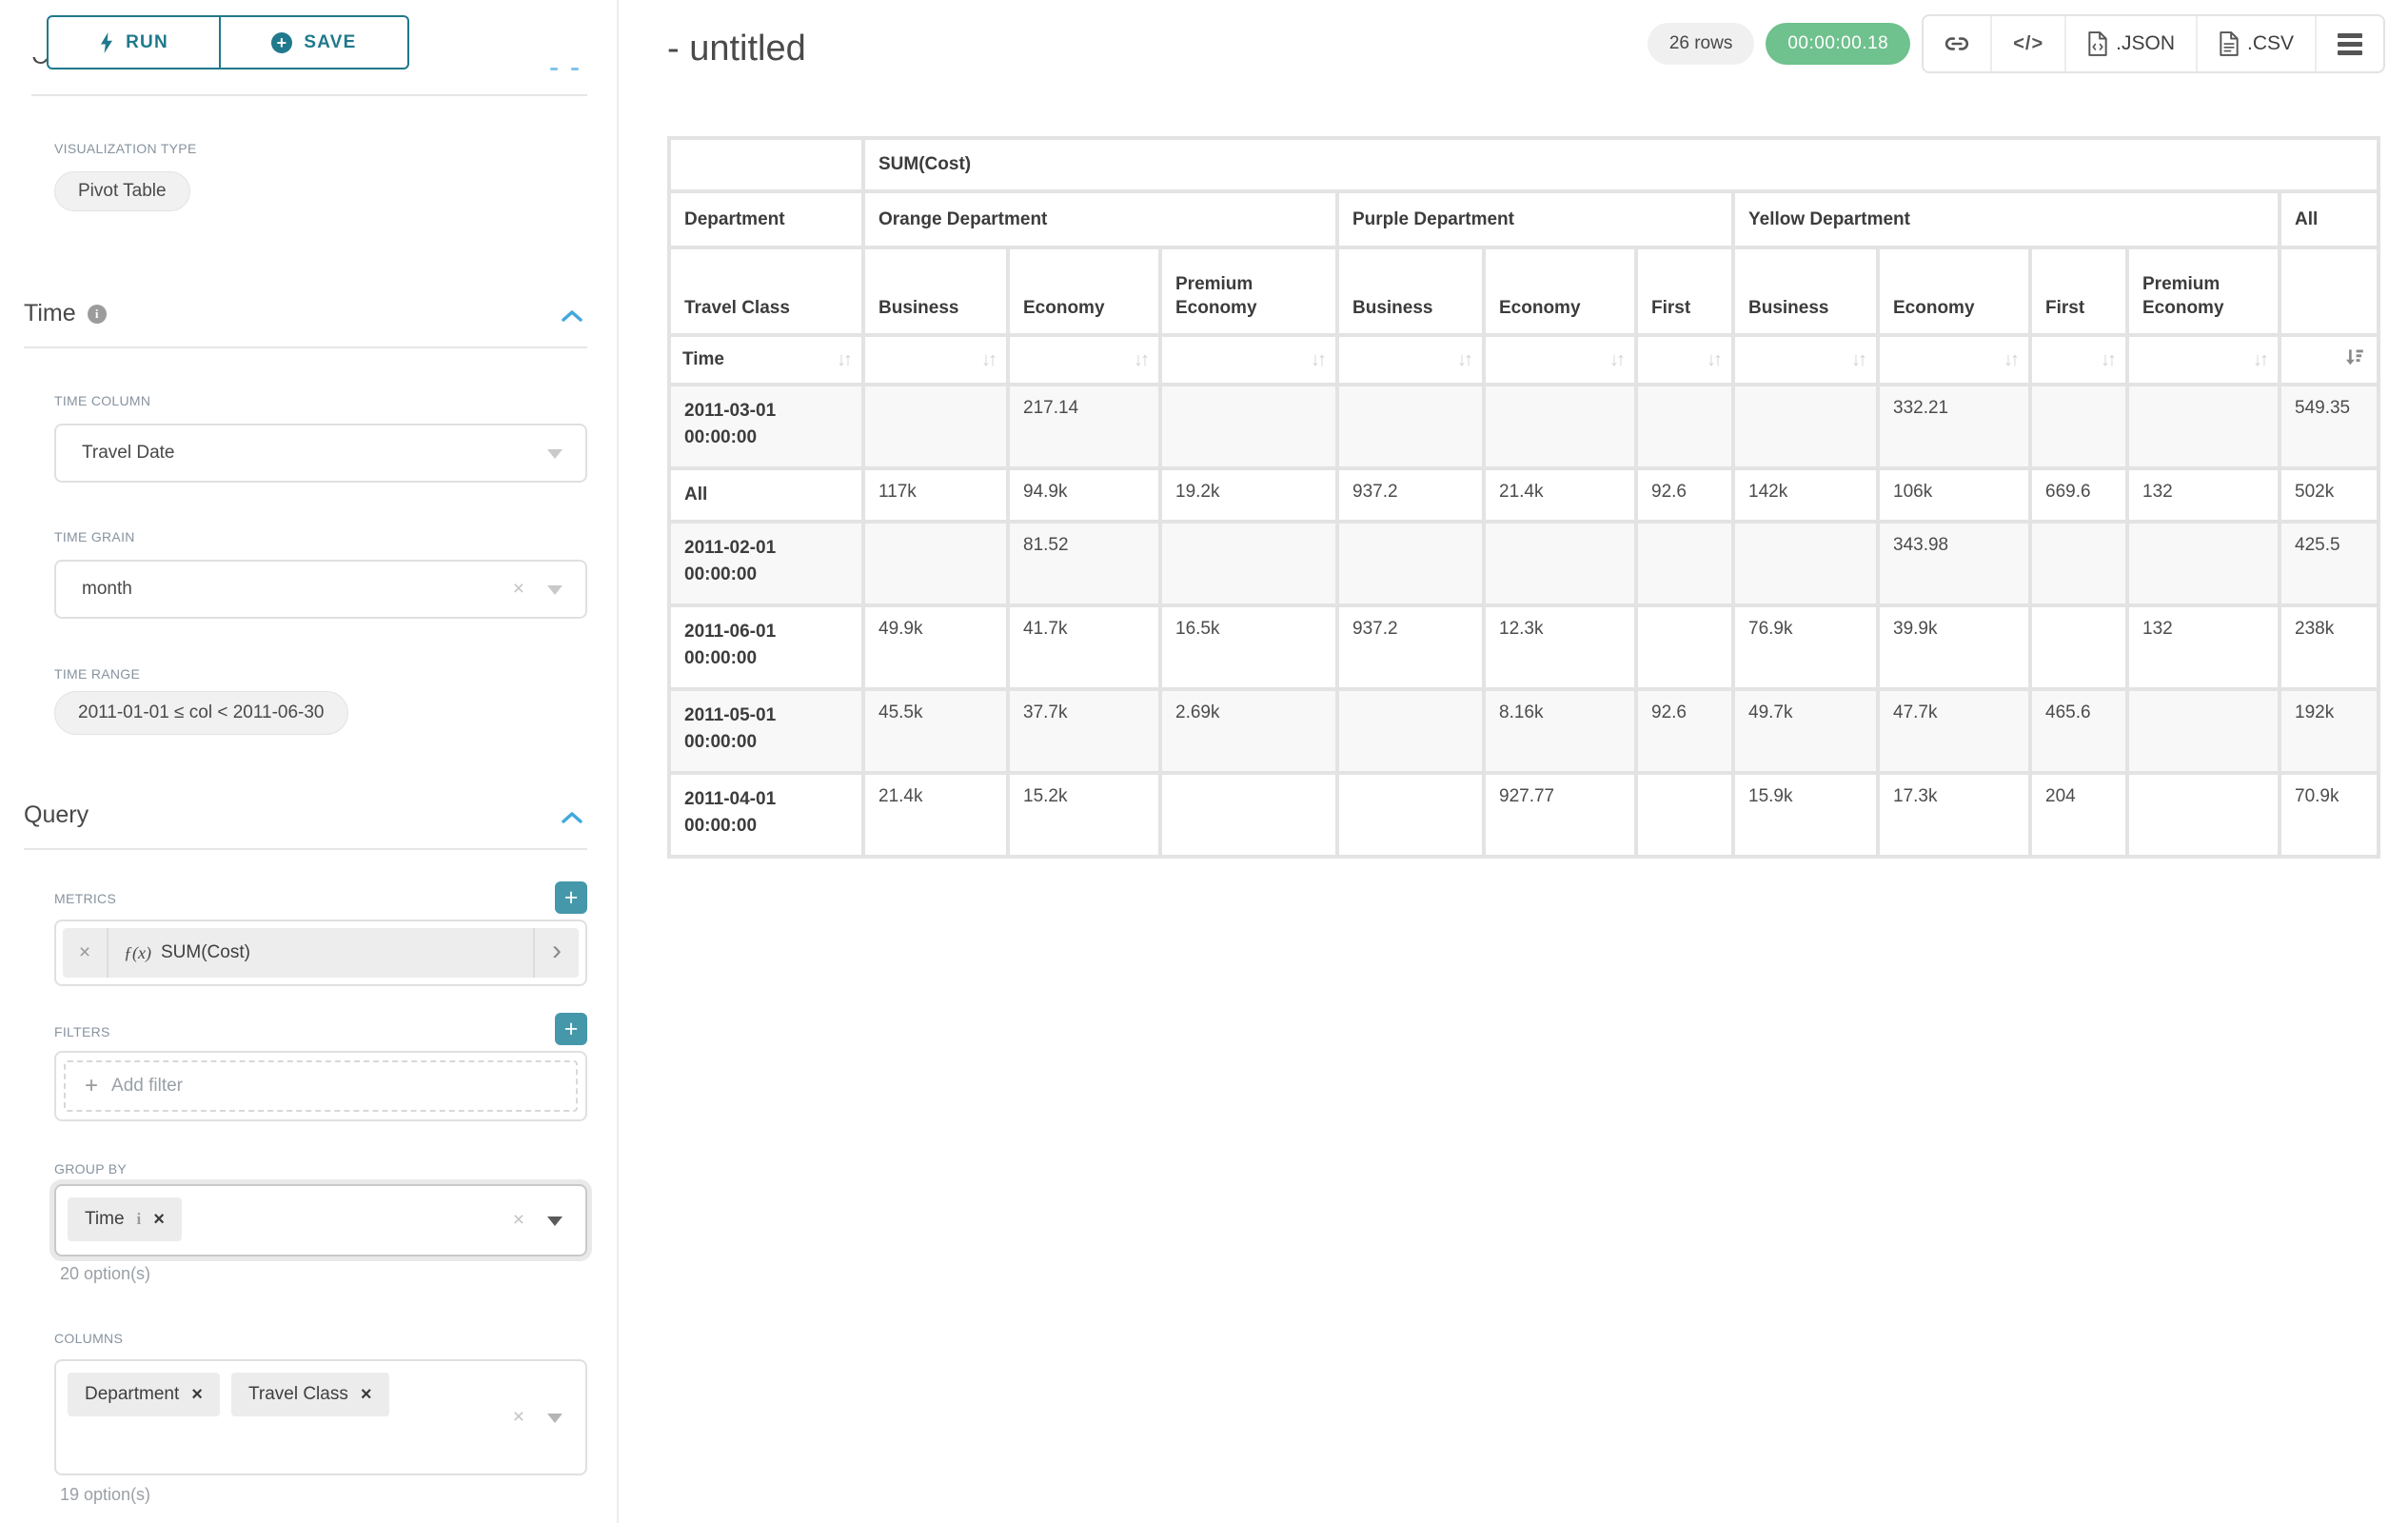 This screenshot has width=2408, height=1523. Describe the element at coordinates (1051, 408) in the screenshot. I see `cell: 217.14` at that location.